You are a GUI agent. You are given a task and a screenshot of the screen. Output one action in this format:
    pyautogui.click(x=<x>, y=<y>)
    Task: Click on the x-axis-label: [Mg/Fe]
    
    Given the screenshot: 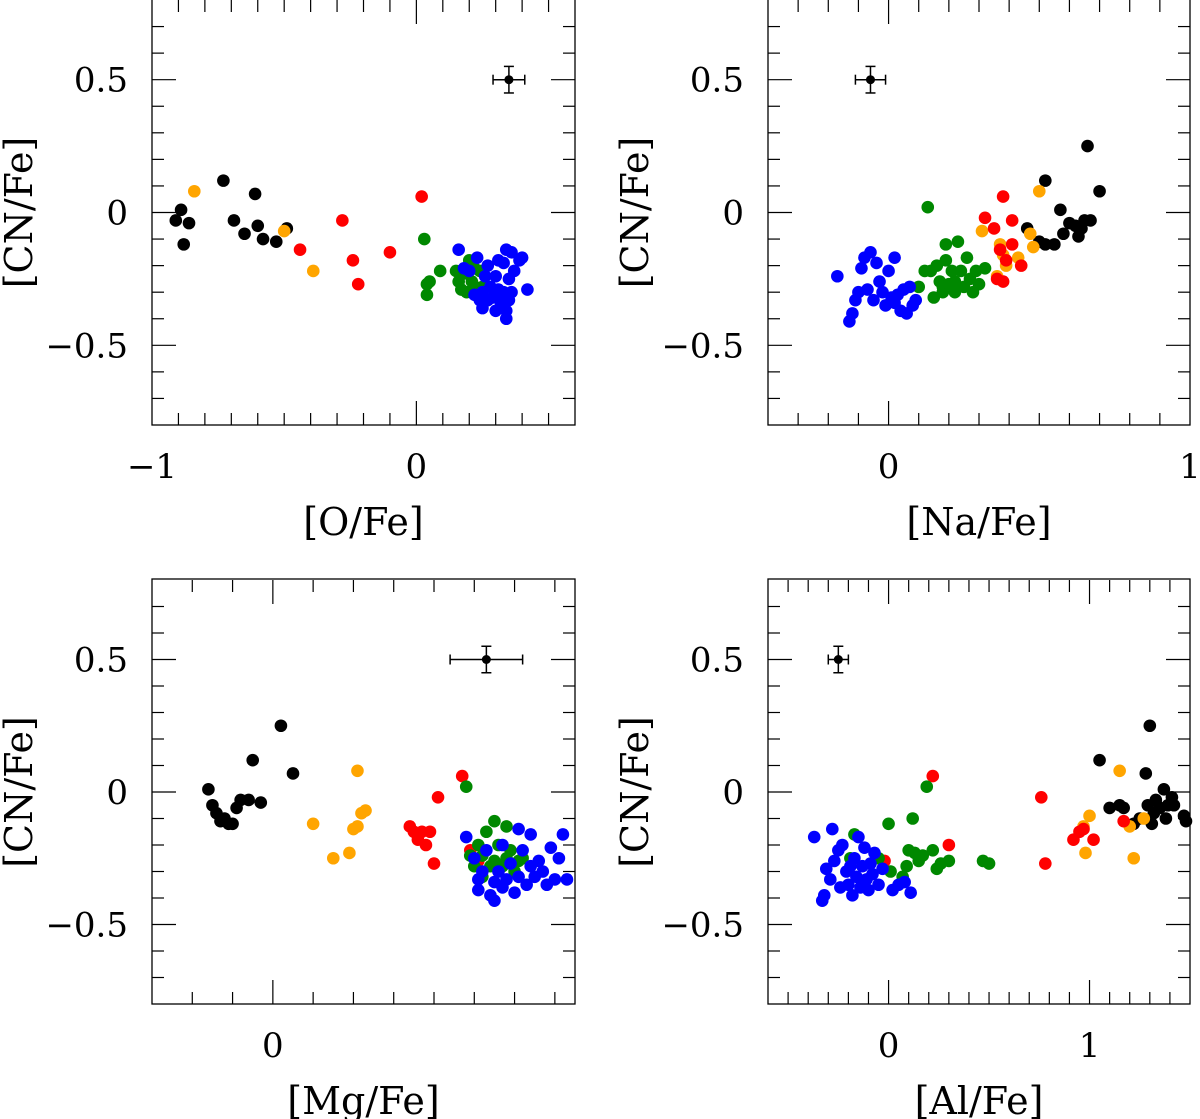 What is the action you would take?
    pyautogui.click(x=363, y=1099)
    